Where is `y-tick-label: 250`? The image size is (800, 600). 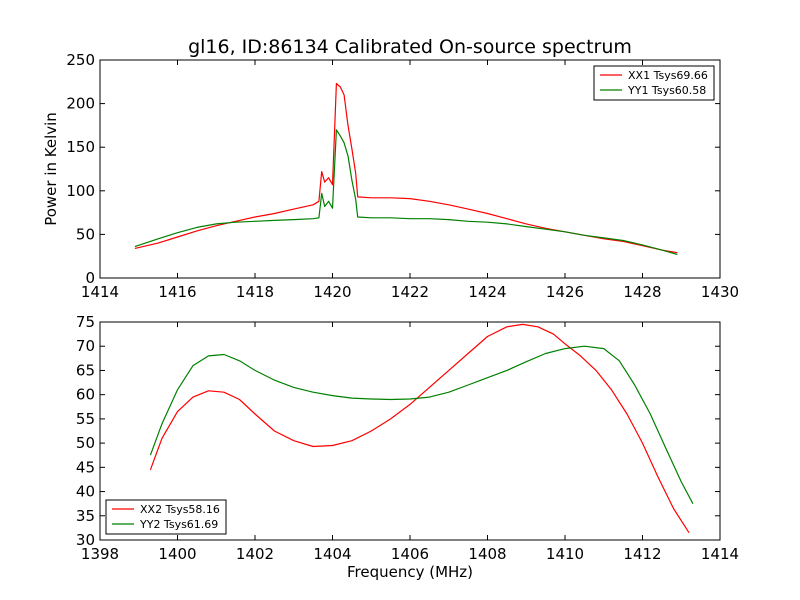
y-tick-label: 250 is located at coordinates (80, 60).